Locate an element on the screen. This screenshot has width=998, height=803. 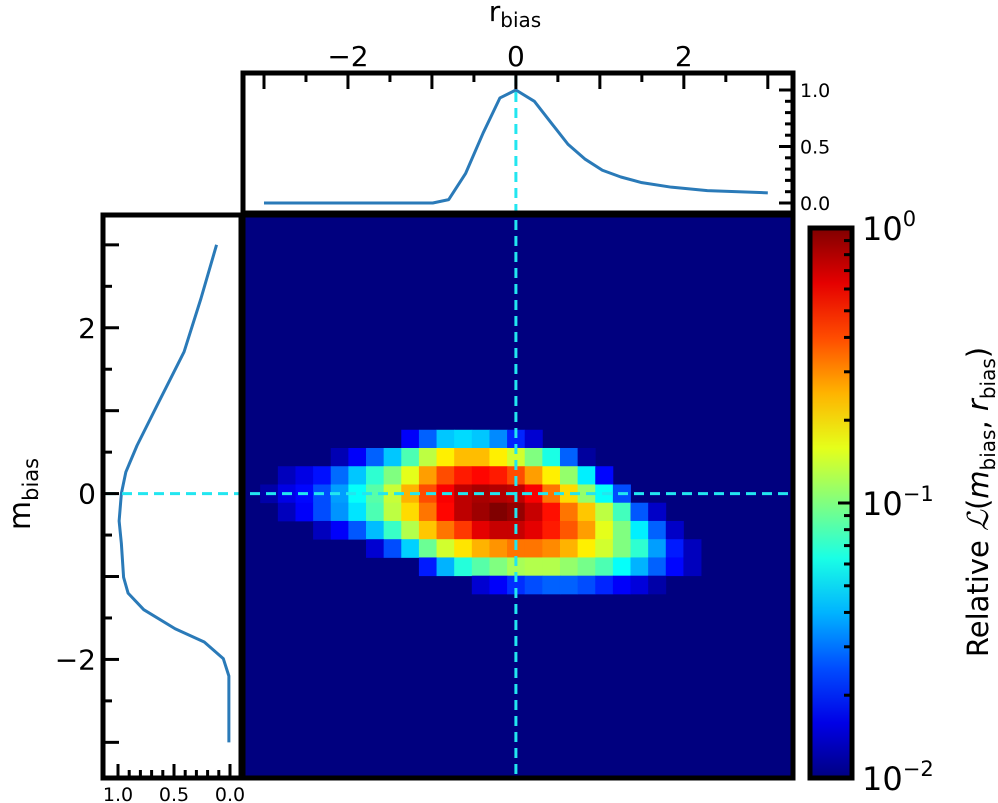
r-marginal-tick-label: 0.5 is located at coordinates (815, 148).